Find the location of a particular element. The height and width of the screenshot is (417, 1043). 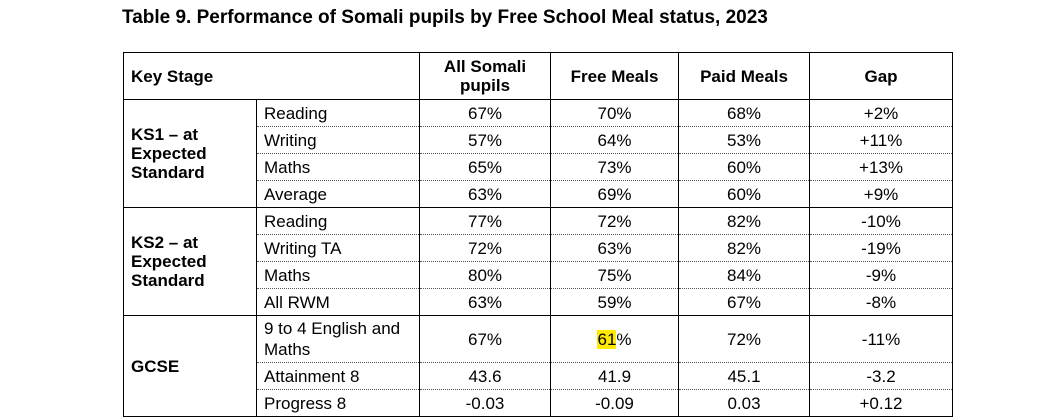

value-suffix: % is located at coordinates (624, 339).